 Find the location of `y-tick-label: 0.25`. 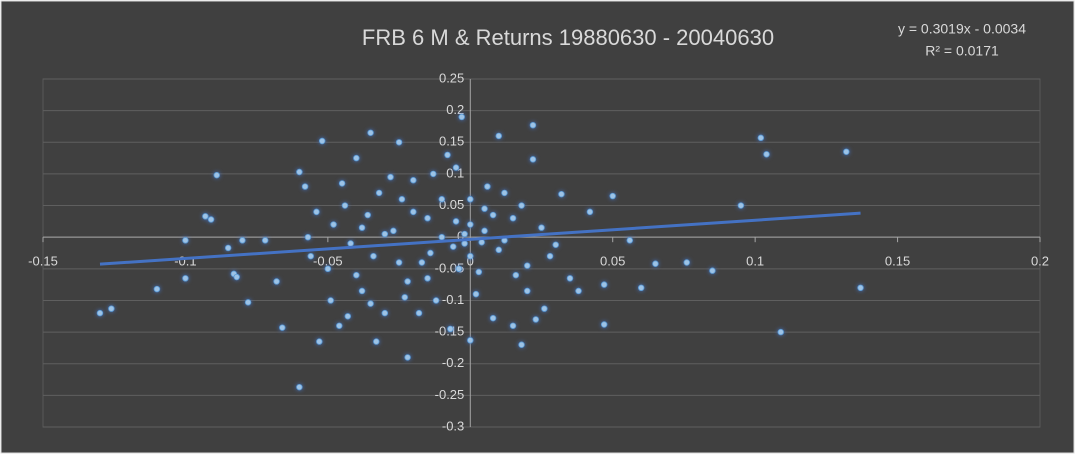

y-tick-label: 0.25 is located at coordinates (451, 77).